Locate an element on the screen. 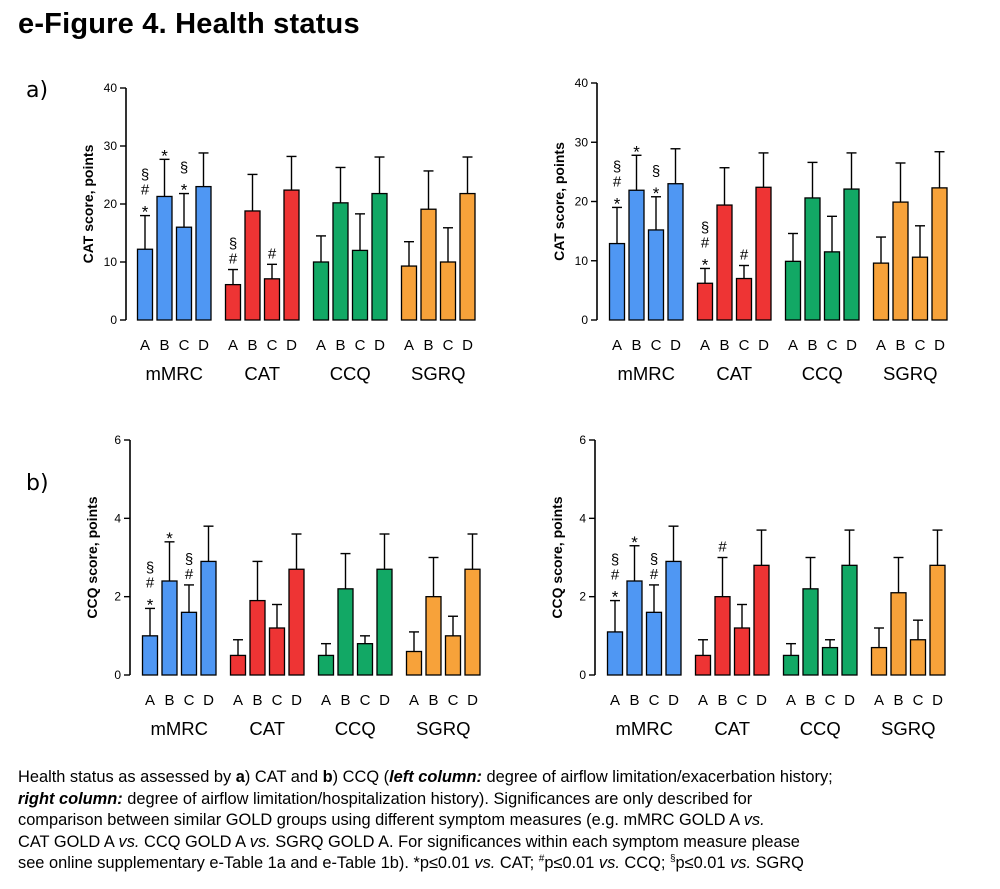 The height and width of the screenshot is (889, 1000). bar-cat-a is located at coordinates (233, 302).